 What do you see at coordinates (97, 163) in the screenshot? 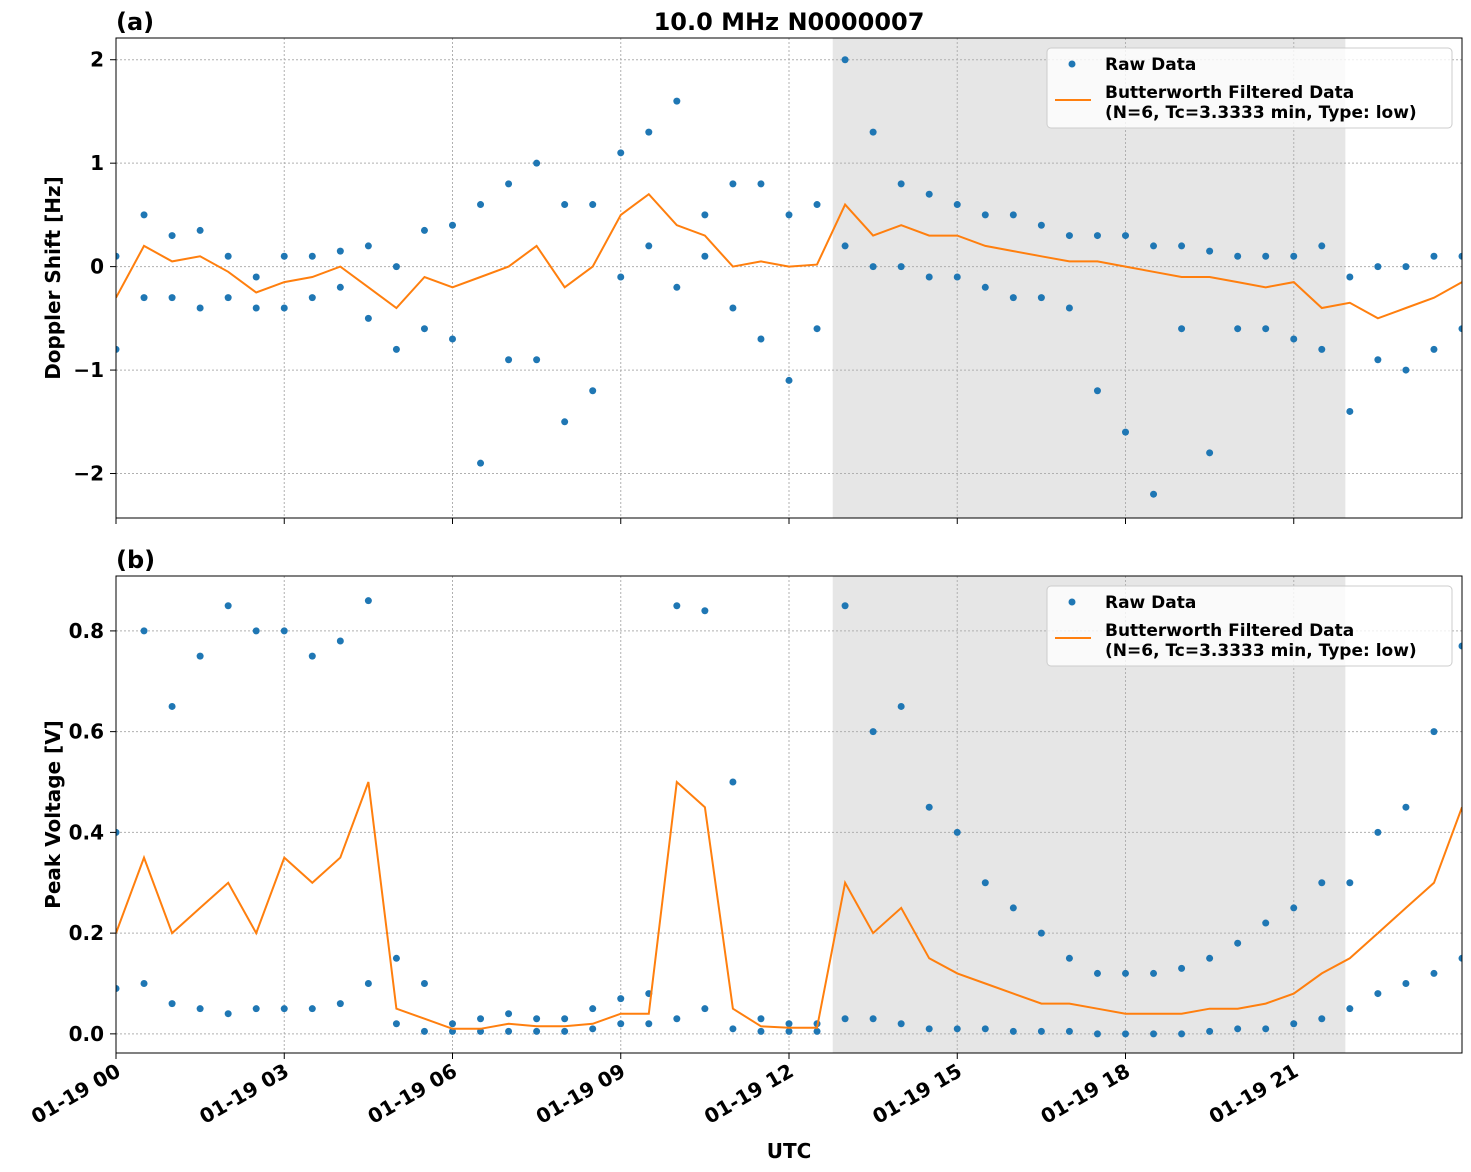
I see `y-tick-label: 1` at bounding box center [97, 163].